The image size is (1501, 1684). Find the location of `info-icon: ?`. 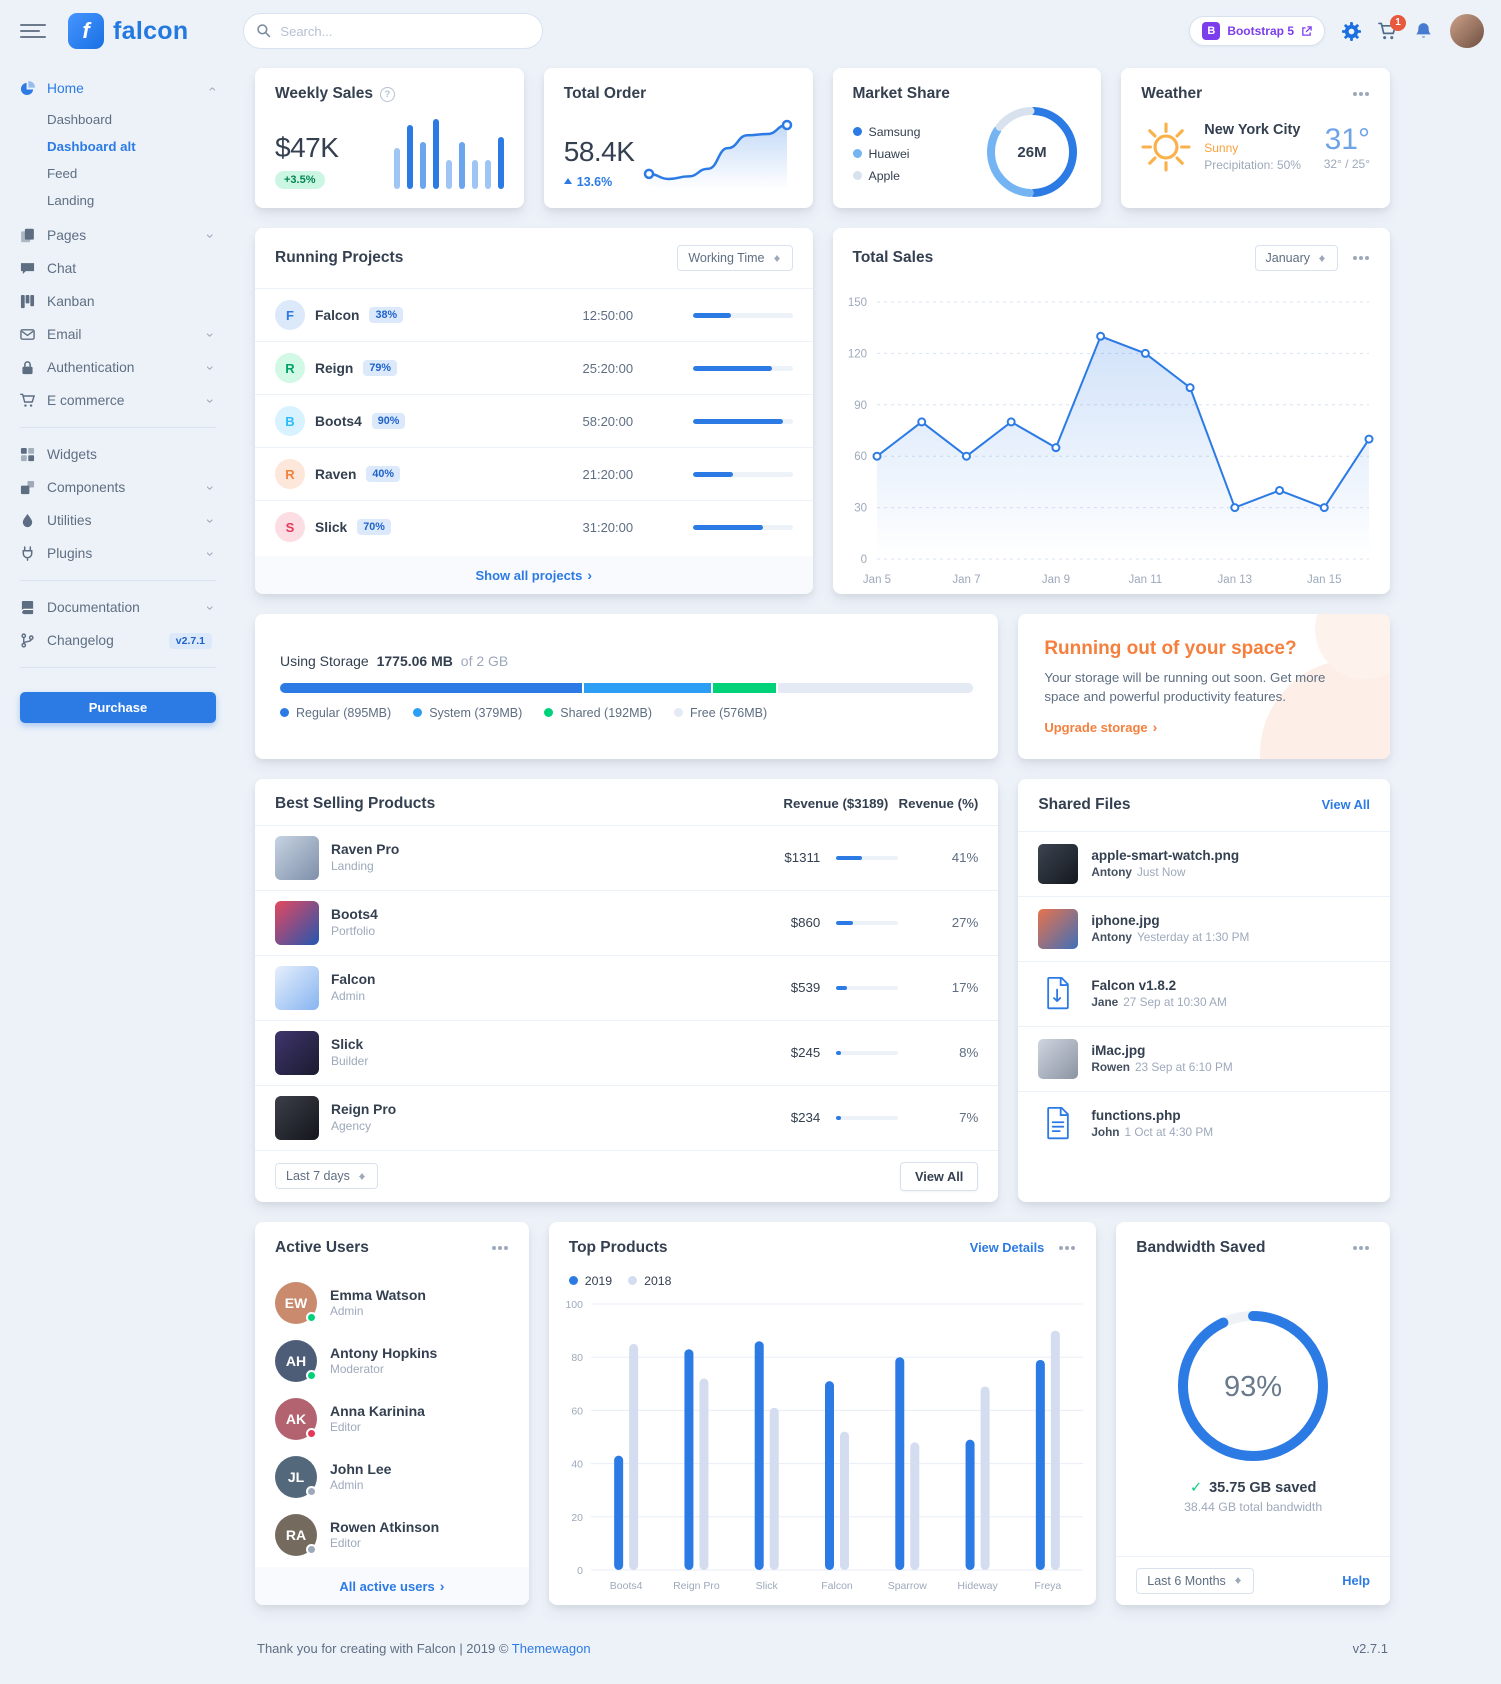

info-icon: ? is located at coordinates (387, 94).